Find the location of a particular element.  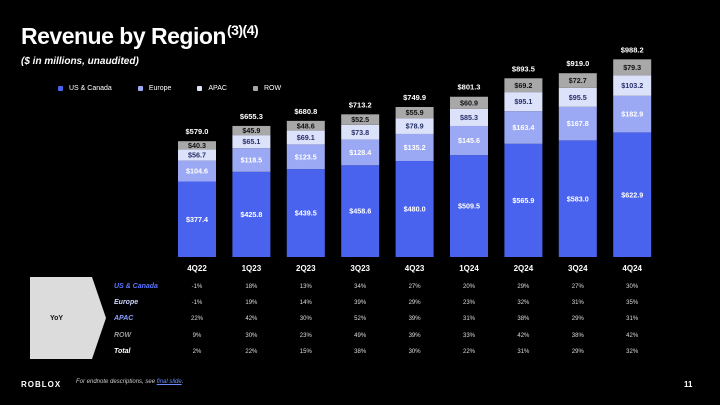

bar-label-row: $45.9 is located at coordinates (251, 130).